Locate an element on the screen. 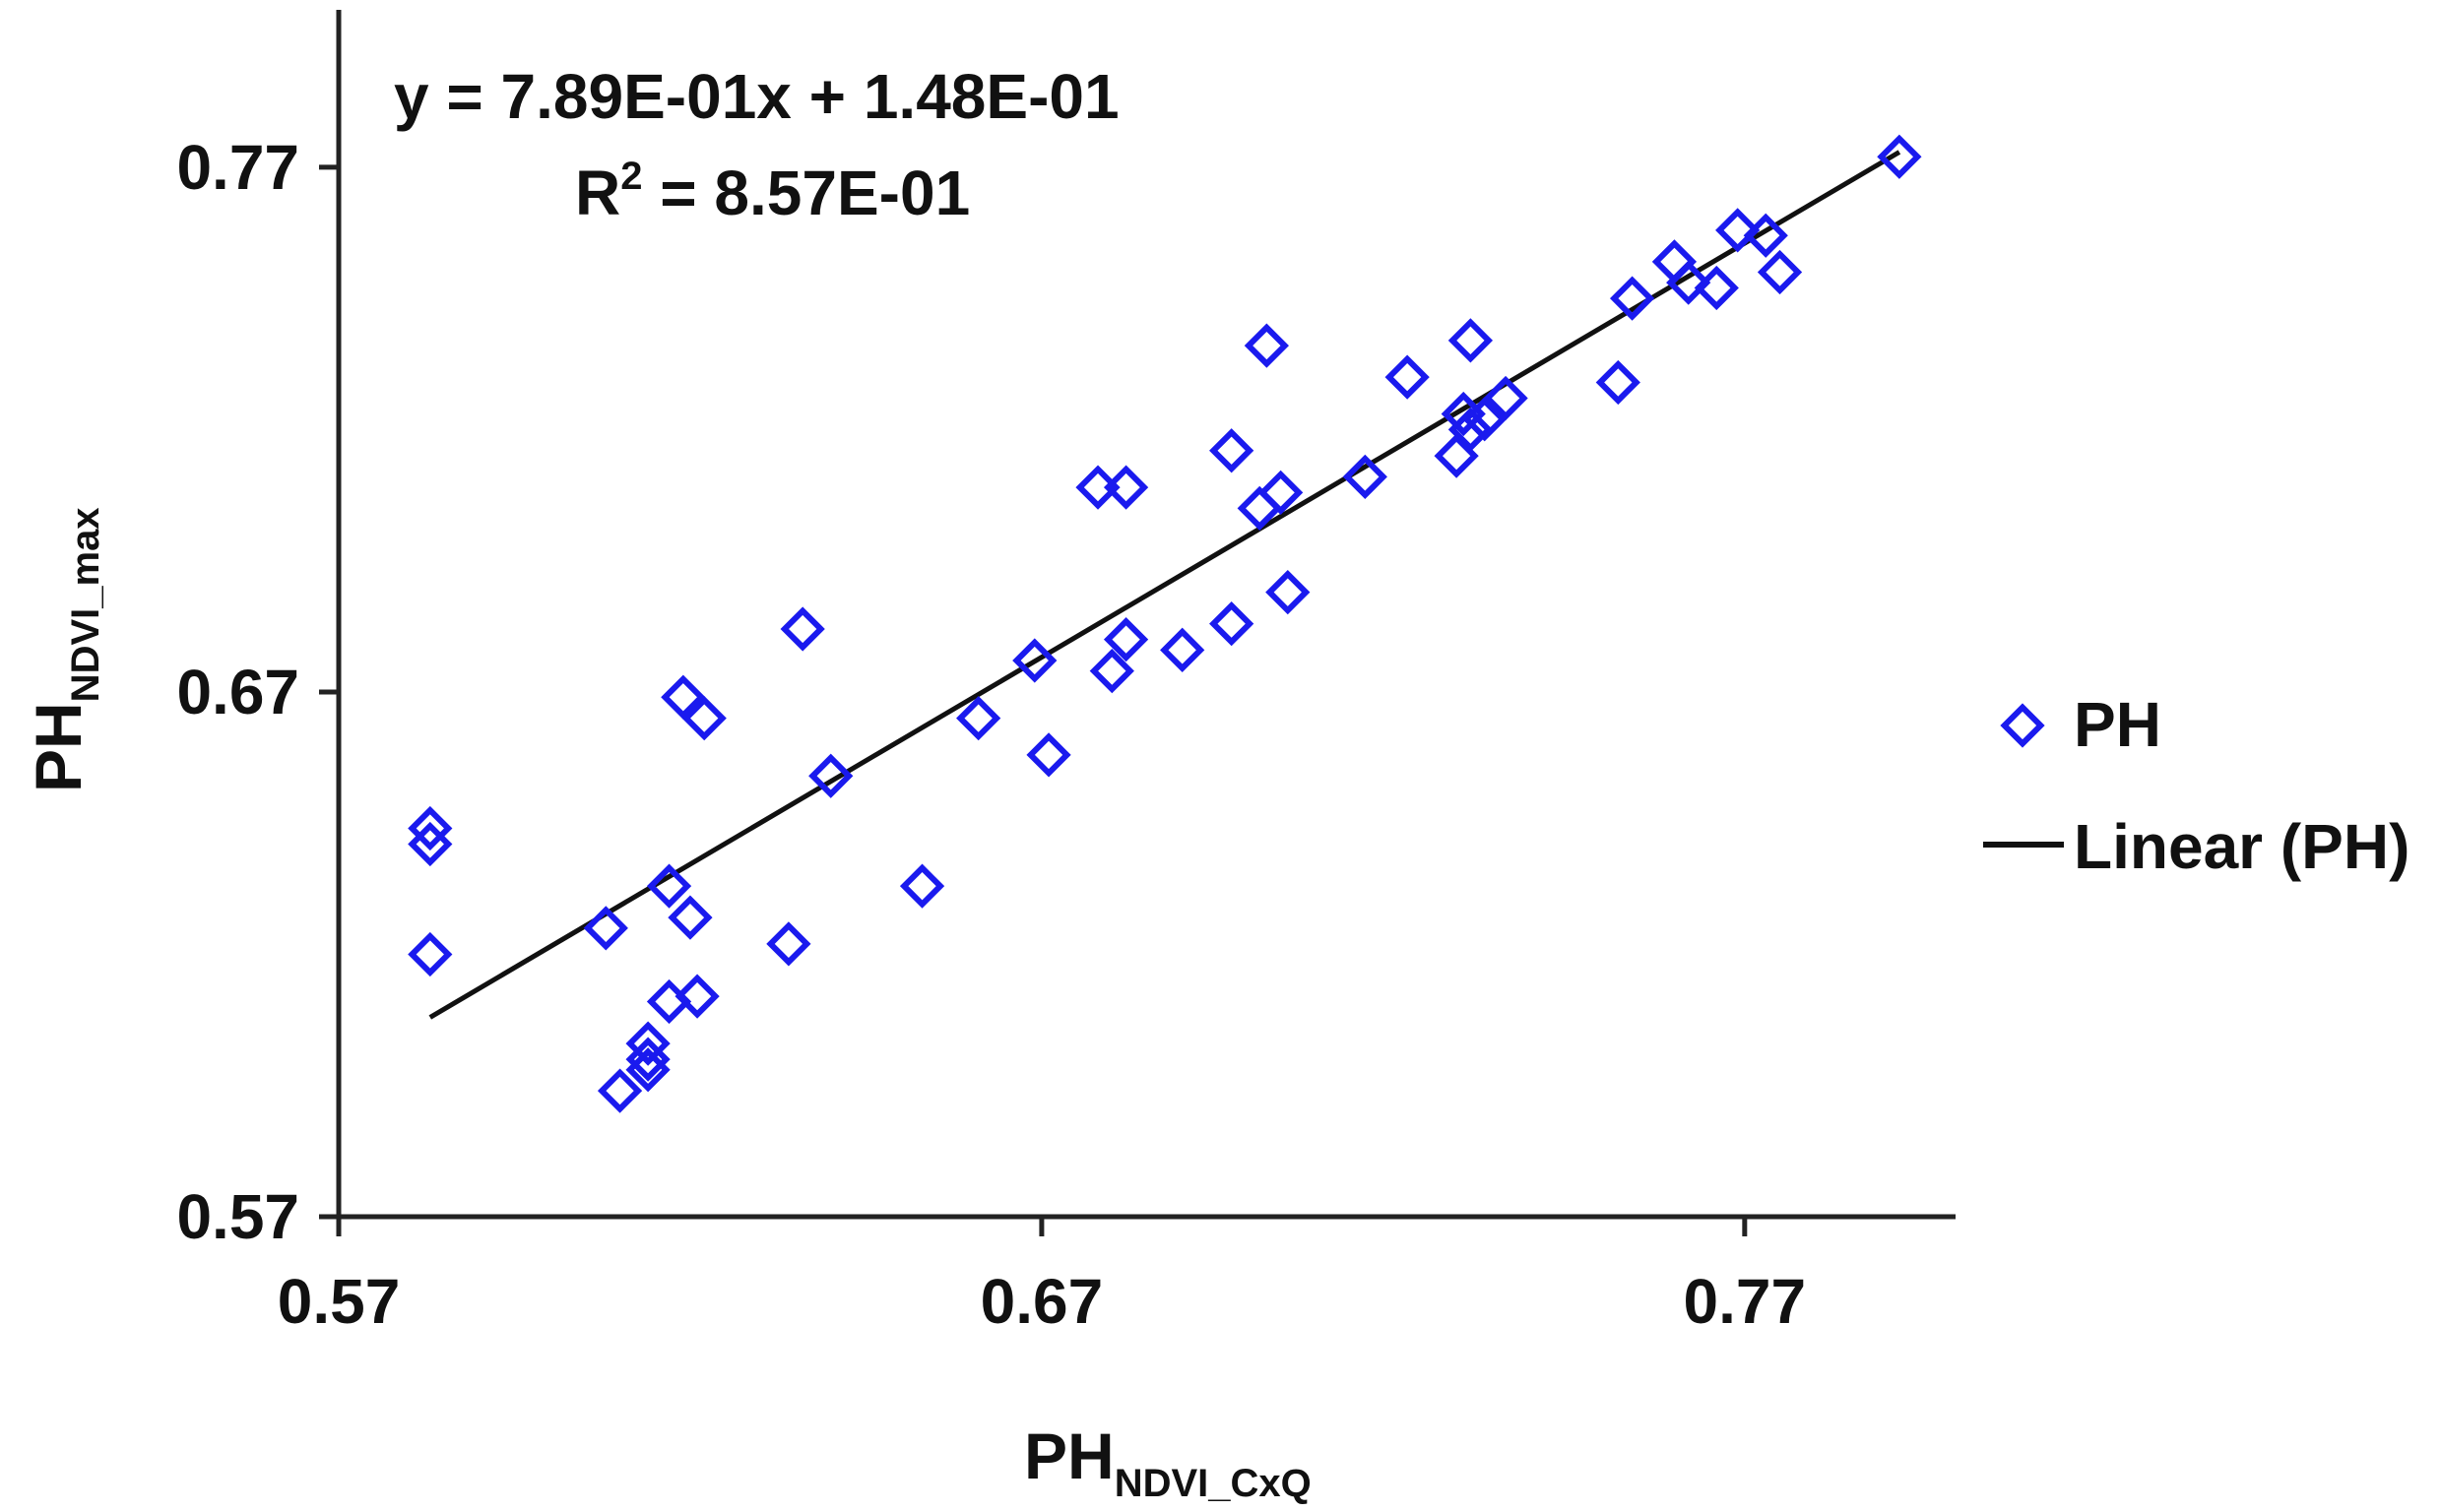 The width and height of the screenshot is (2441, 1512). x-axis-title: PHNDVI_CxQ is located at coordinates (1168, 1462).